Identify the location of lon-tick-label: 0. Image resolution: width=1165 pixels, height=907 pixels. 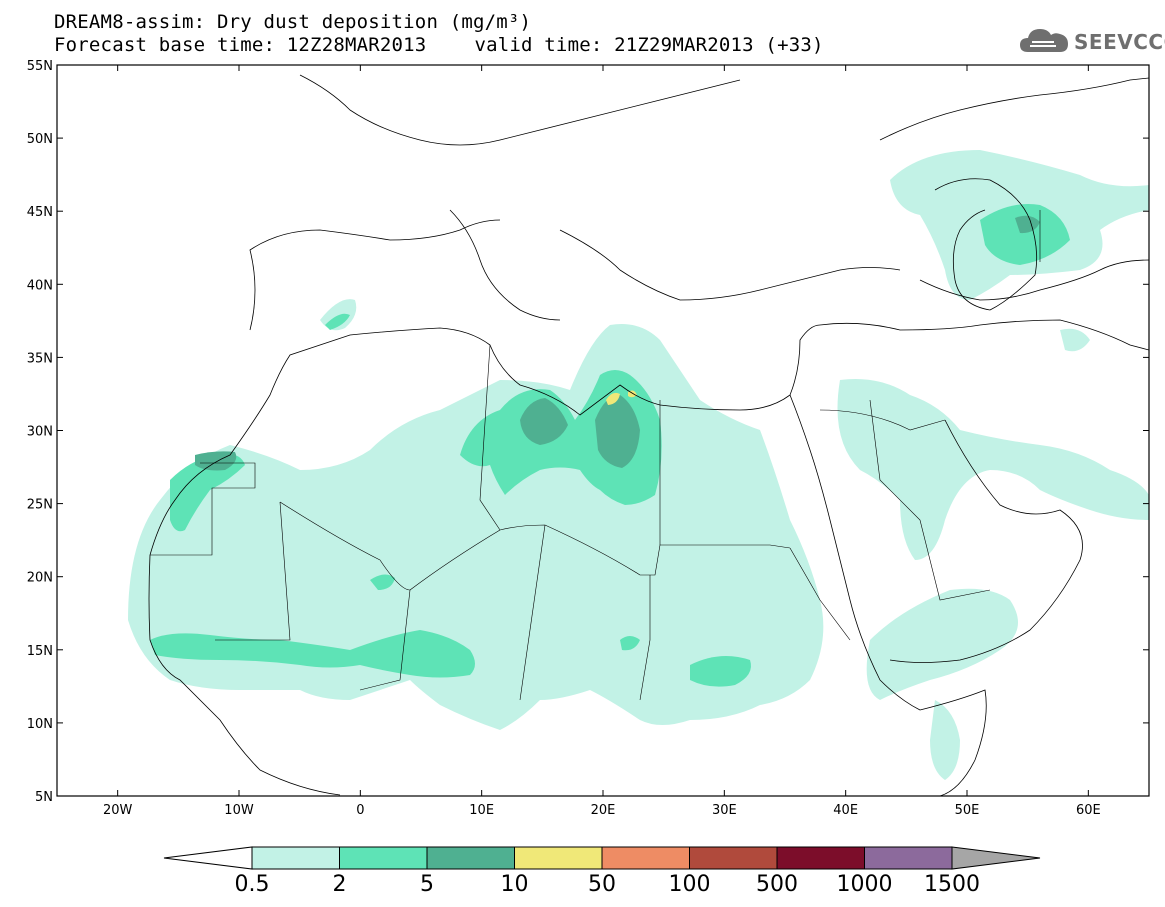
(360, 810).